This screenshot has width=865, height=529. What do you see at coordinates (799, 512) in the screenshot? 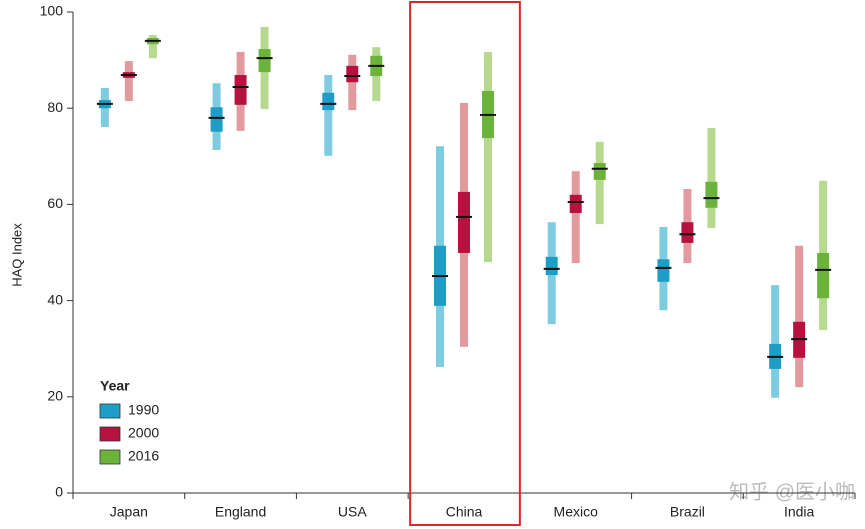
I see `x-tick-label: India` at bounding box center [799, 512].